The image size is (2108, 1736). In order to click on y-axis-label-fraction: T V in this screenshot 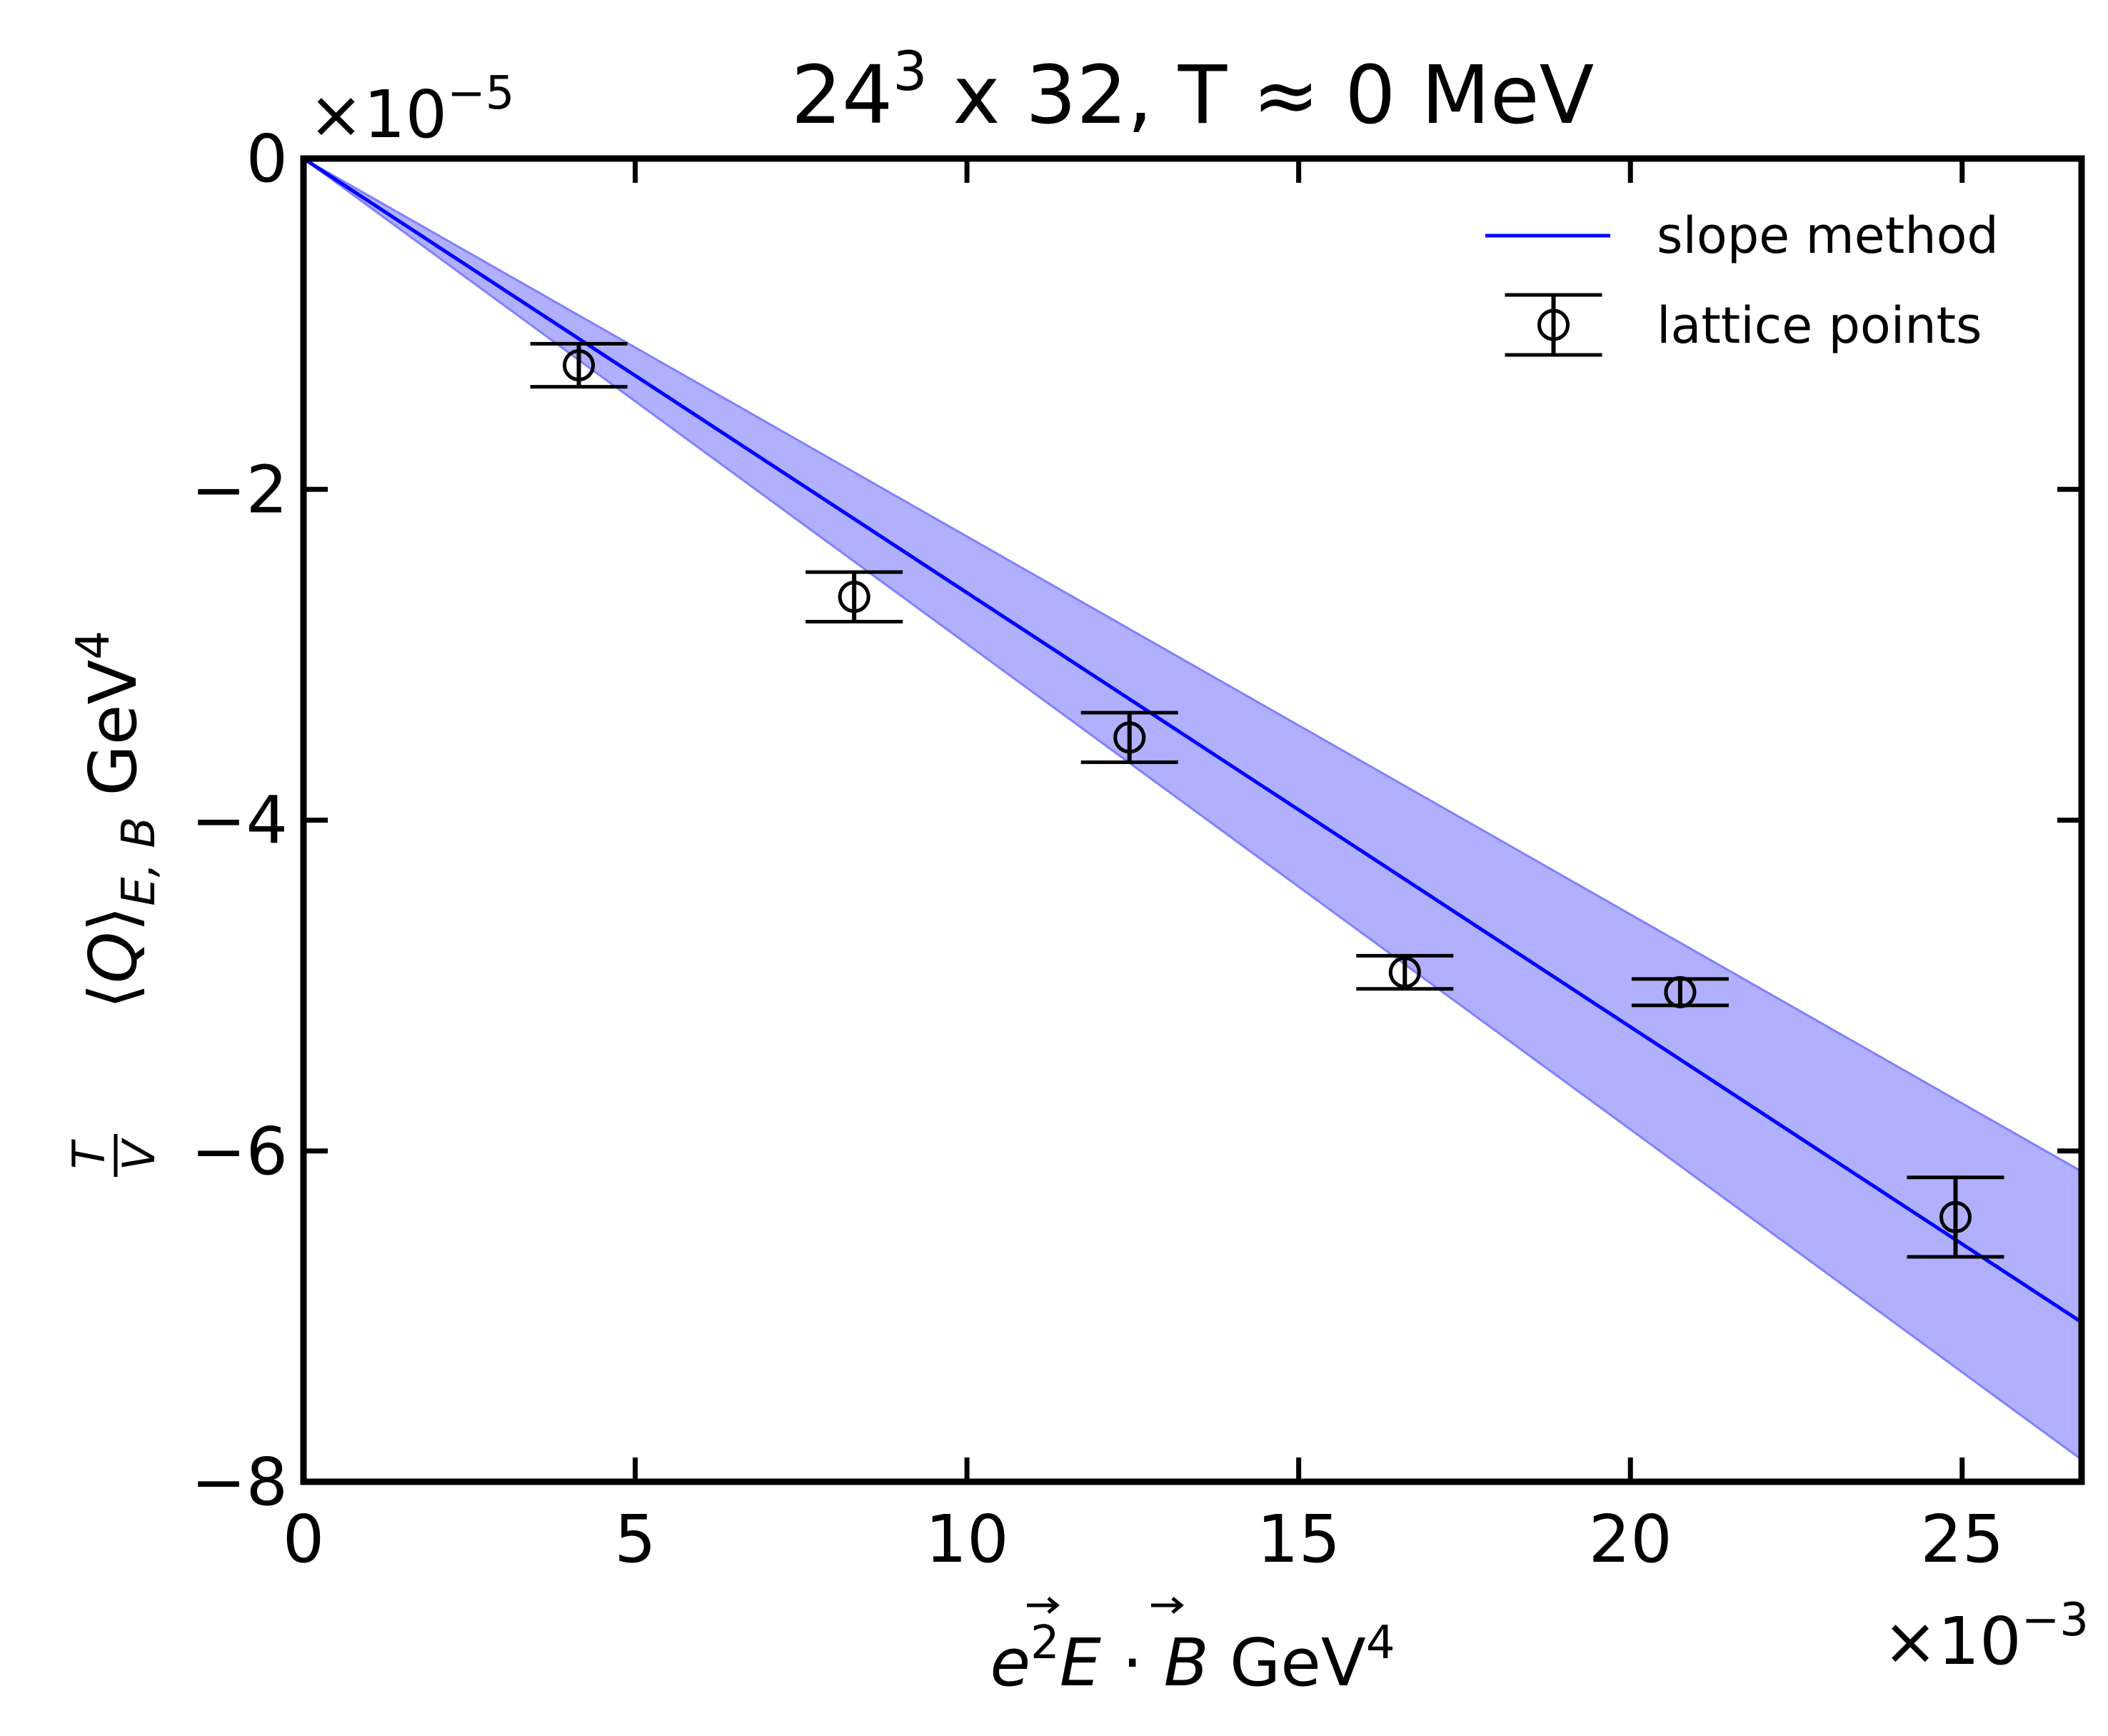, I will do `click(114, 1155)`.